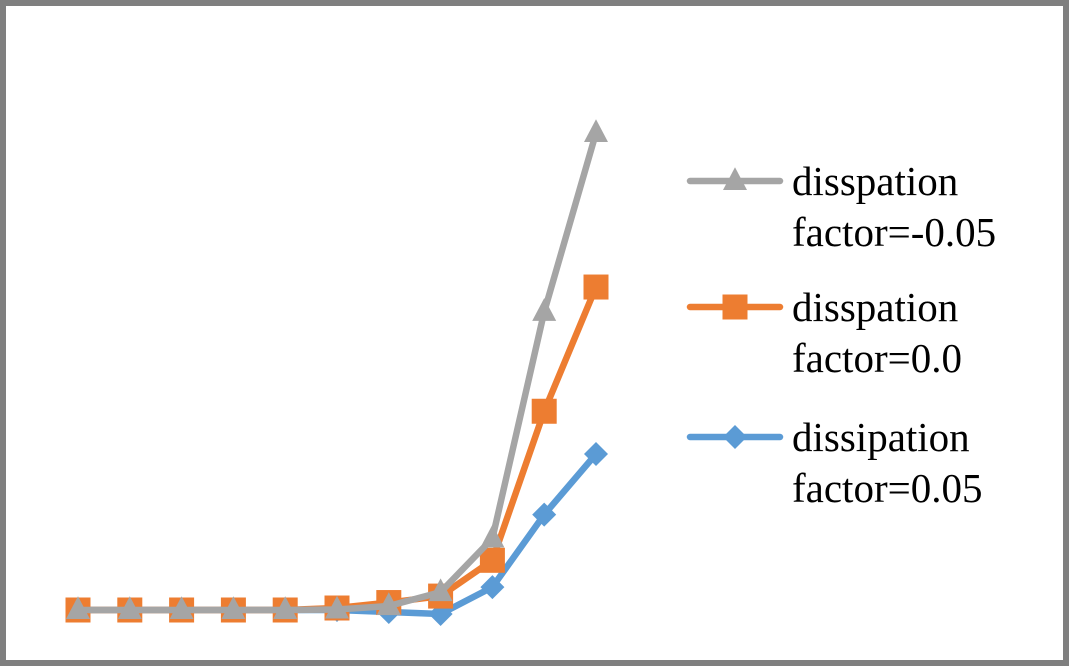 This screenshot has width=1069, height=666. I want to click on legend-symbol-s3, so click(735, 437).